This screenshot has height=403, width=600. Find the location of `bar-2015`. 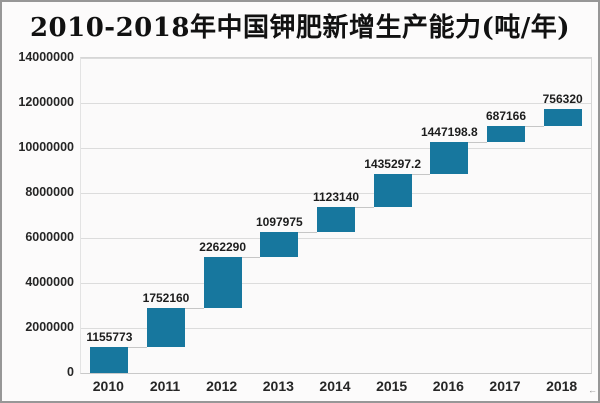

bar-2015 is located at coordinates (392, 190).